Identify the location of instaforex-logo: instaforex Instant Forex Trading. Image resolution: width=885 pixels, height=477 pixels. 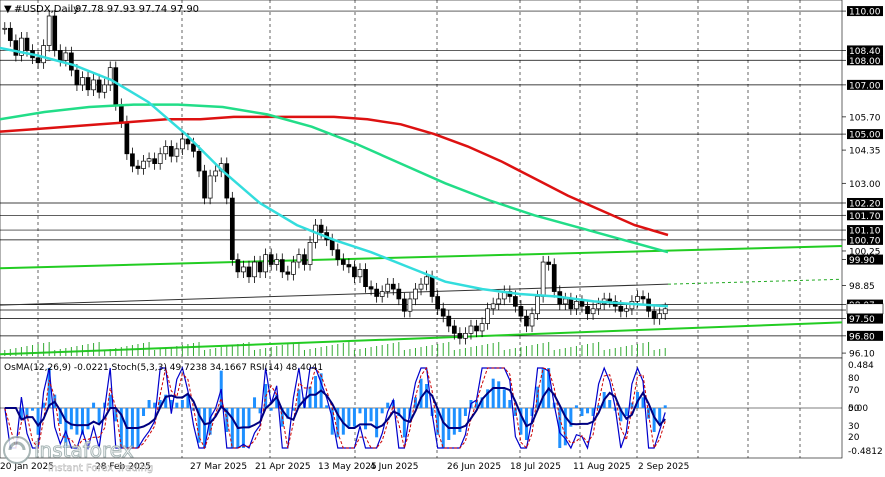
(78, 455).